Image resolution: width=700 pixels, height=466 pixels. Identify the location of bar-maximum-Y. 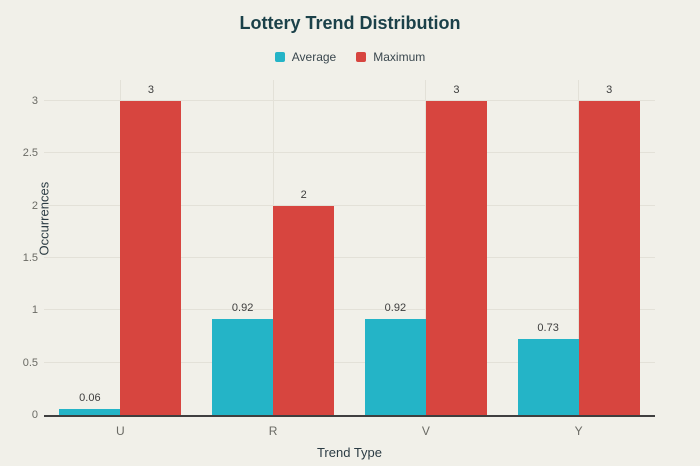
(609, 258).